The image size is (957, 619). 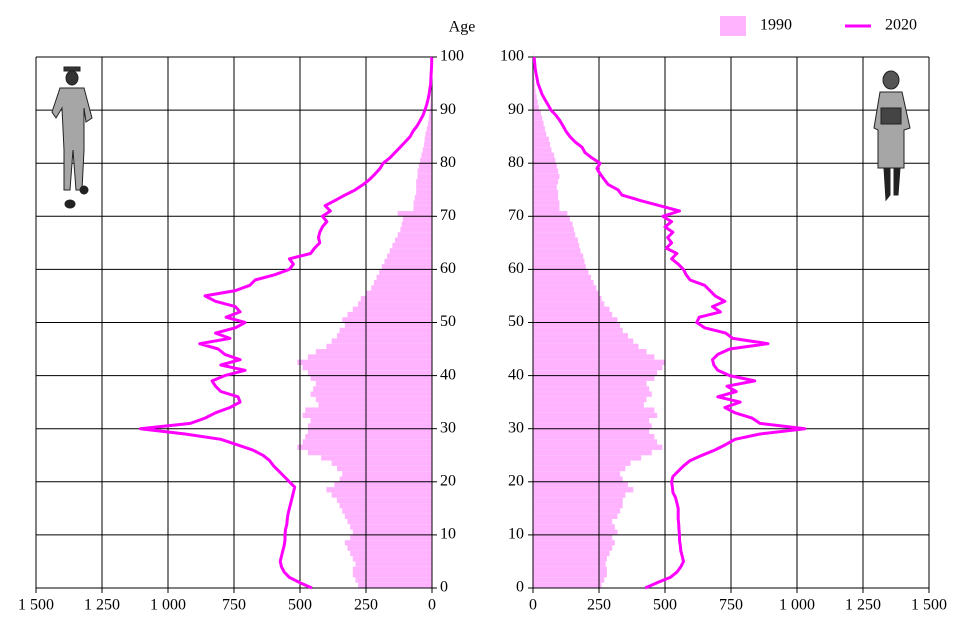 I want to click on x-tick-label: 500, so click(x=300, y=605).